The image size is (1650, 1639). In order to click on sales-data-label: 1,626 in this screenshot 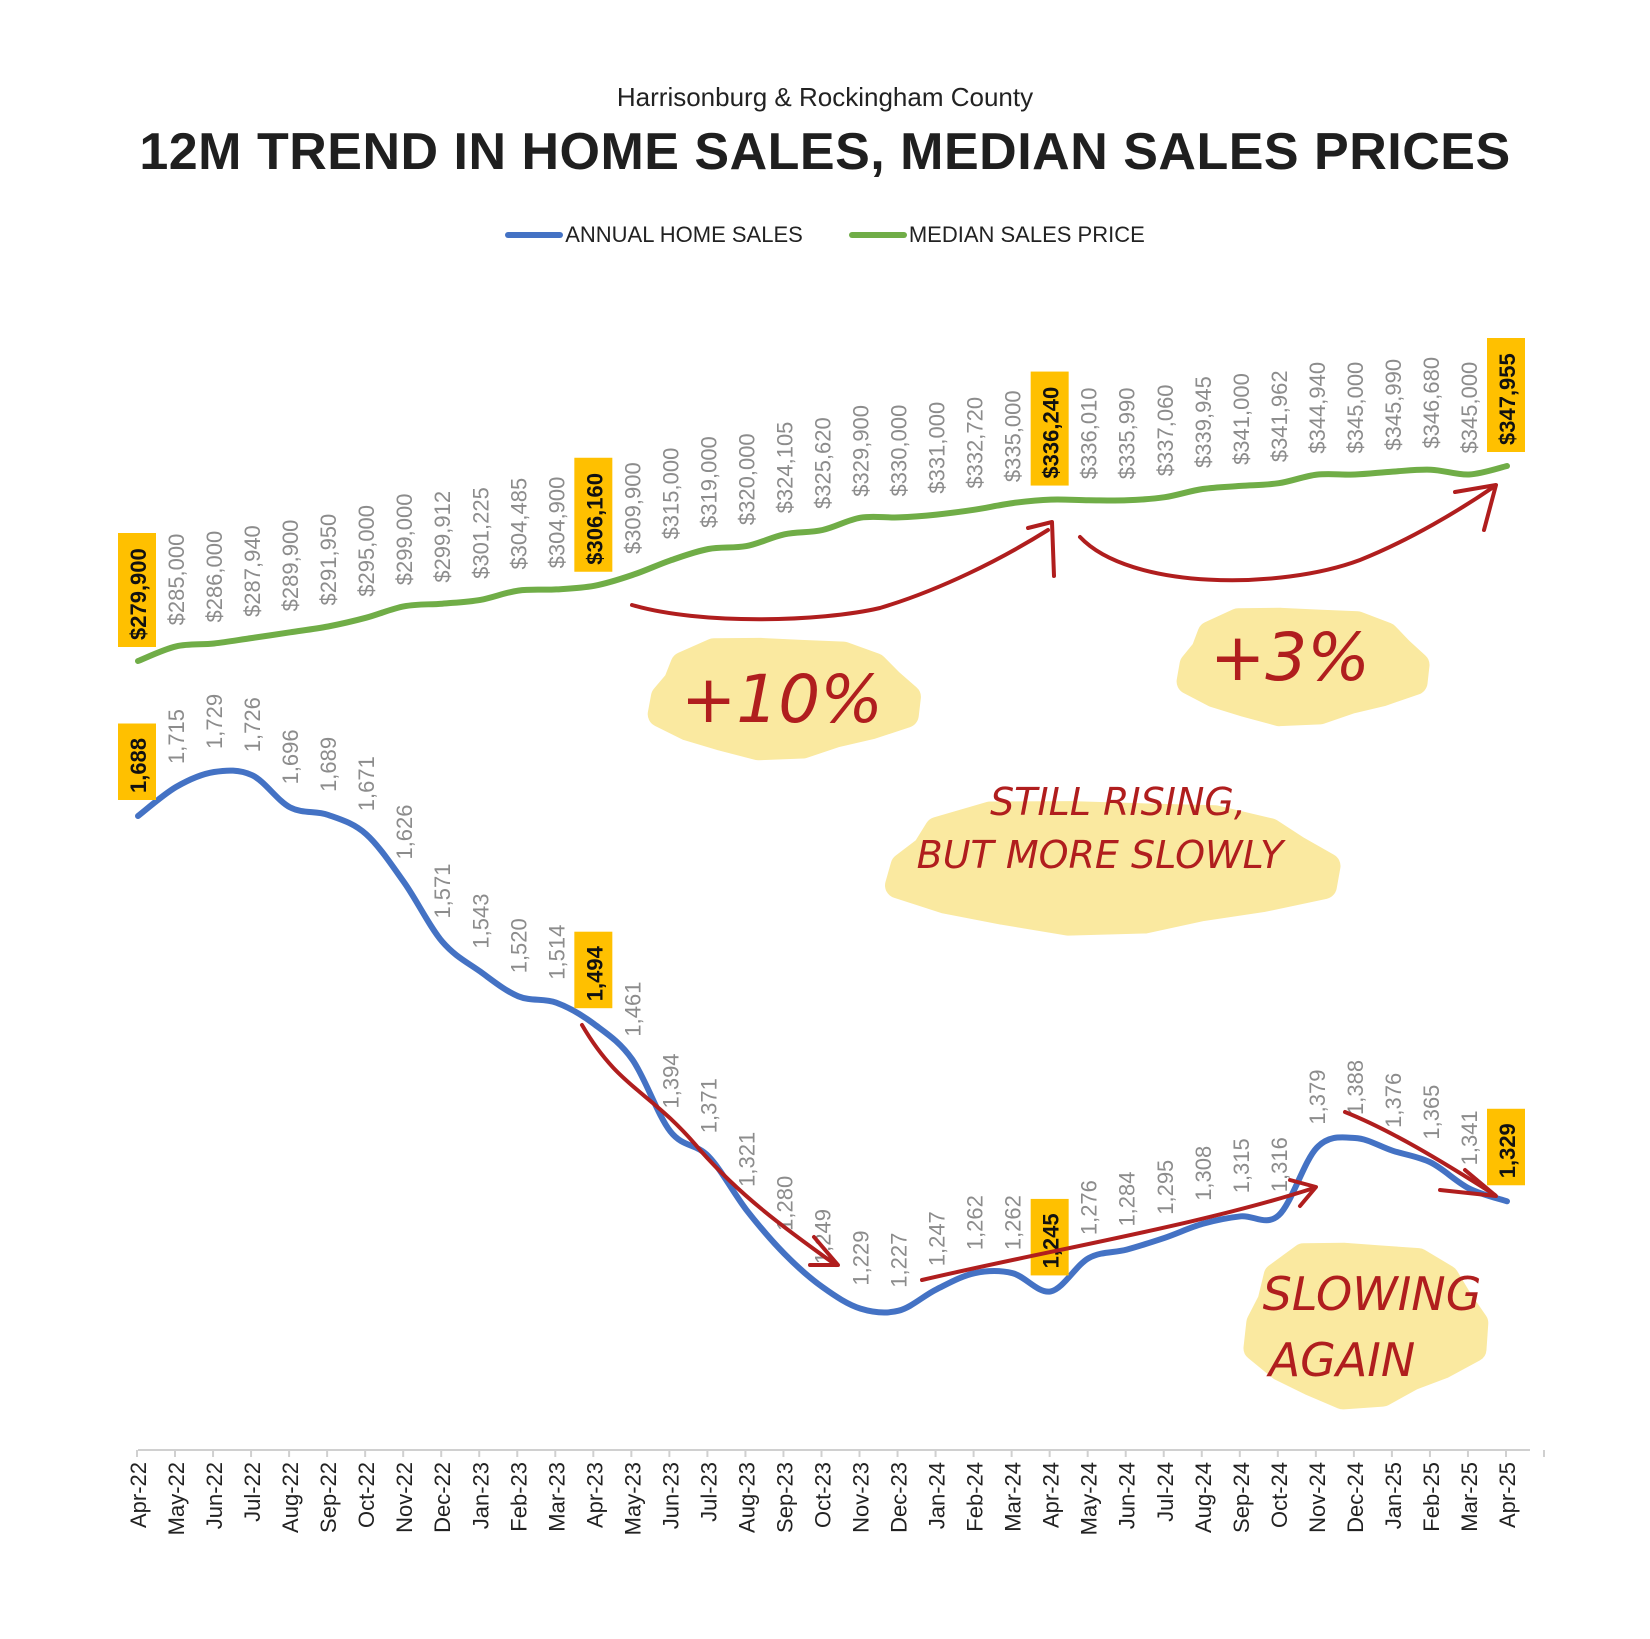, I will do `click(404, 831)`.